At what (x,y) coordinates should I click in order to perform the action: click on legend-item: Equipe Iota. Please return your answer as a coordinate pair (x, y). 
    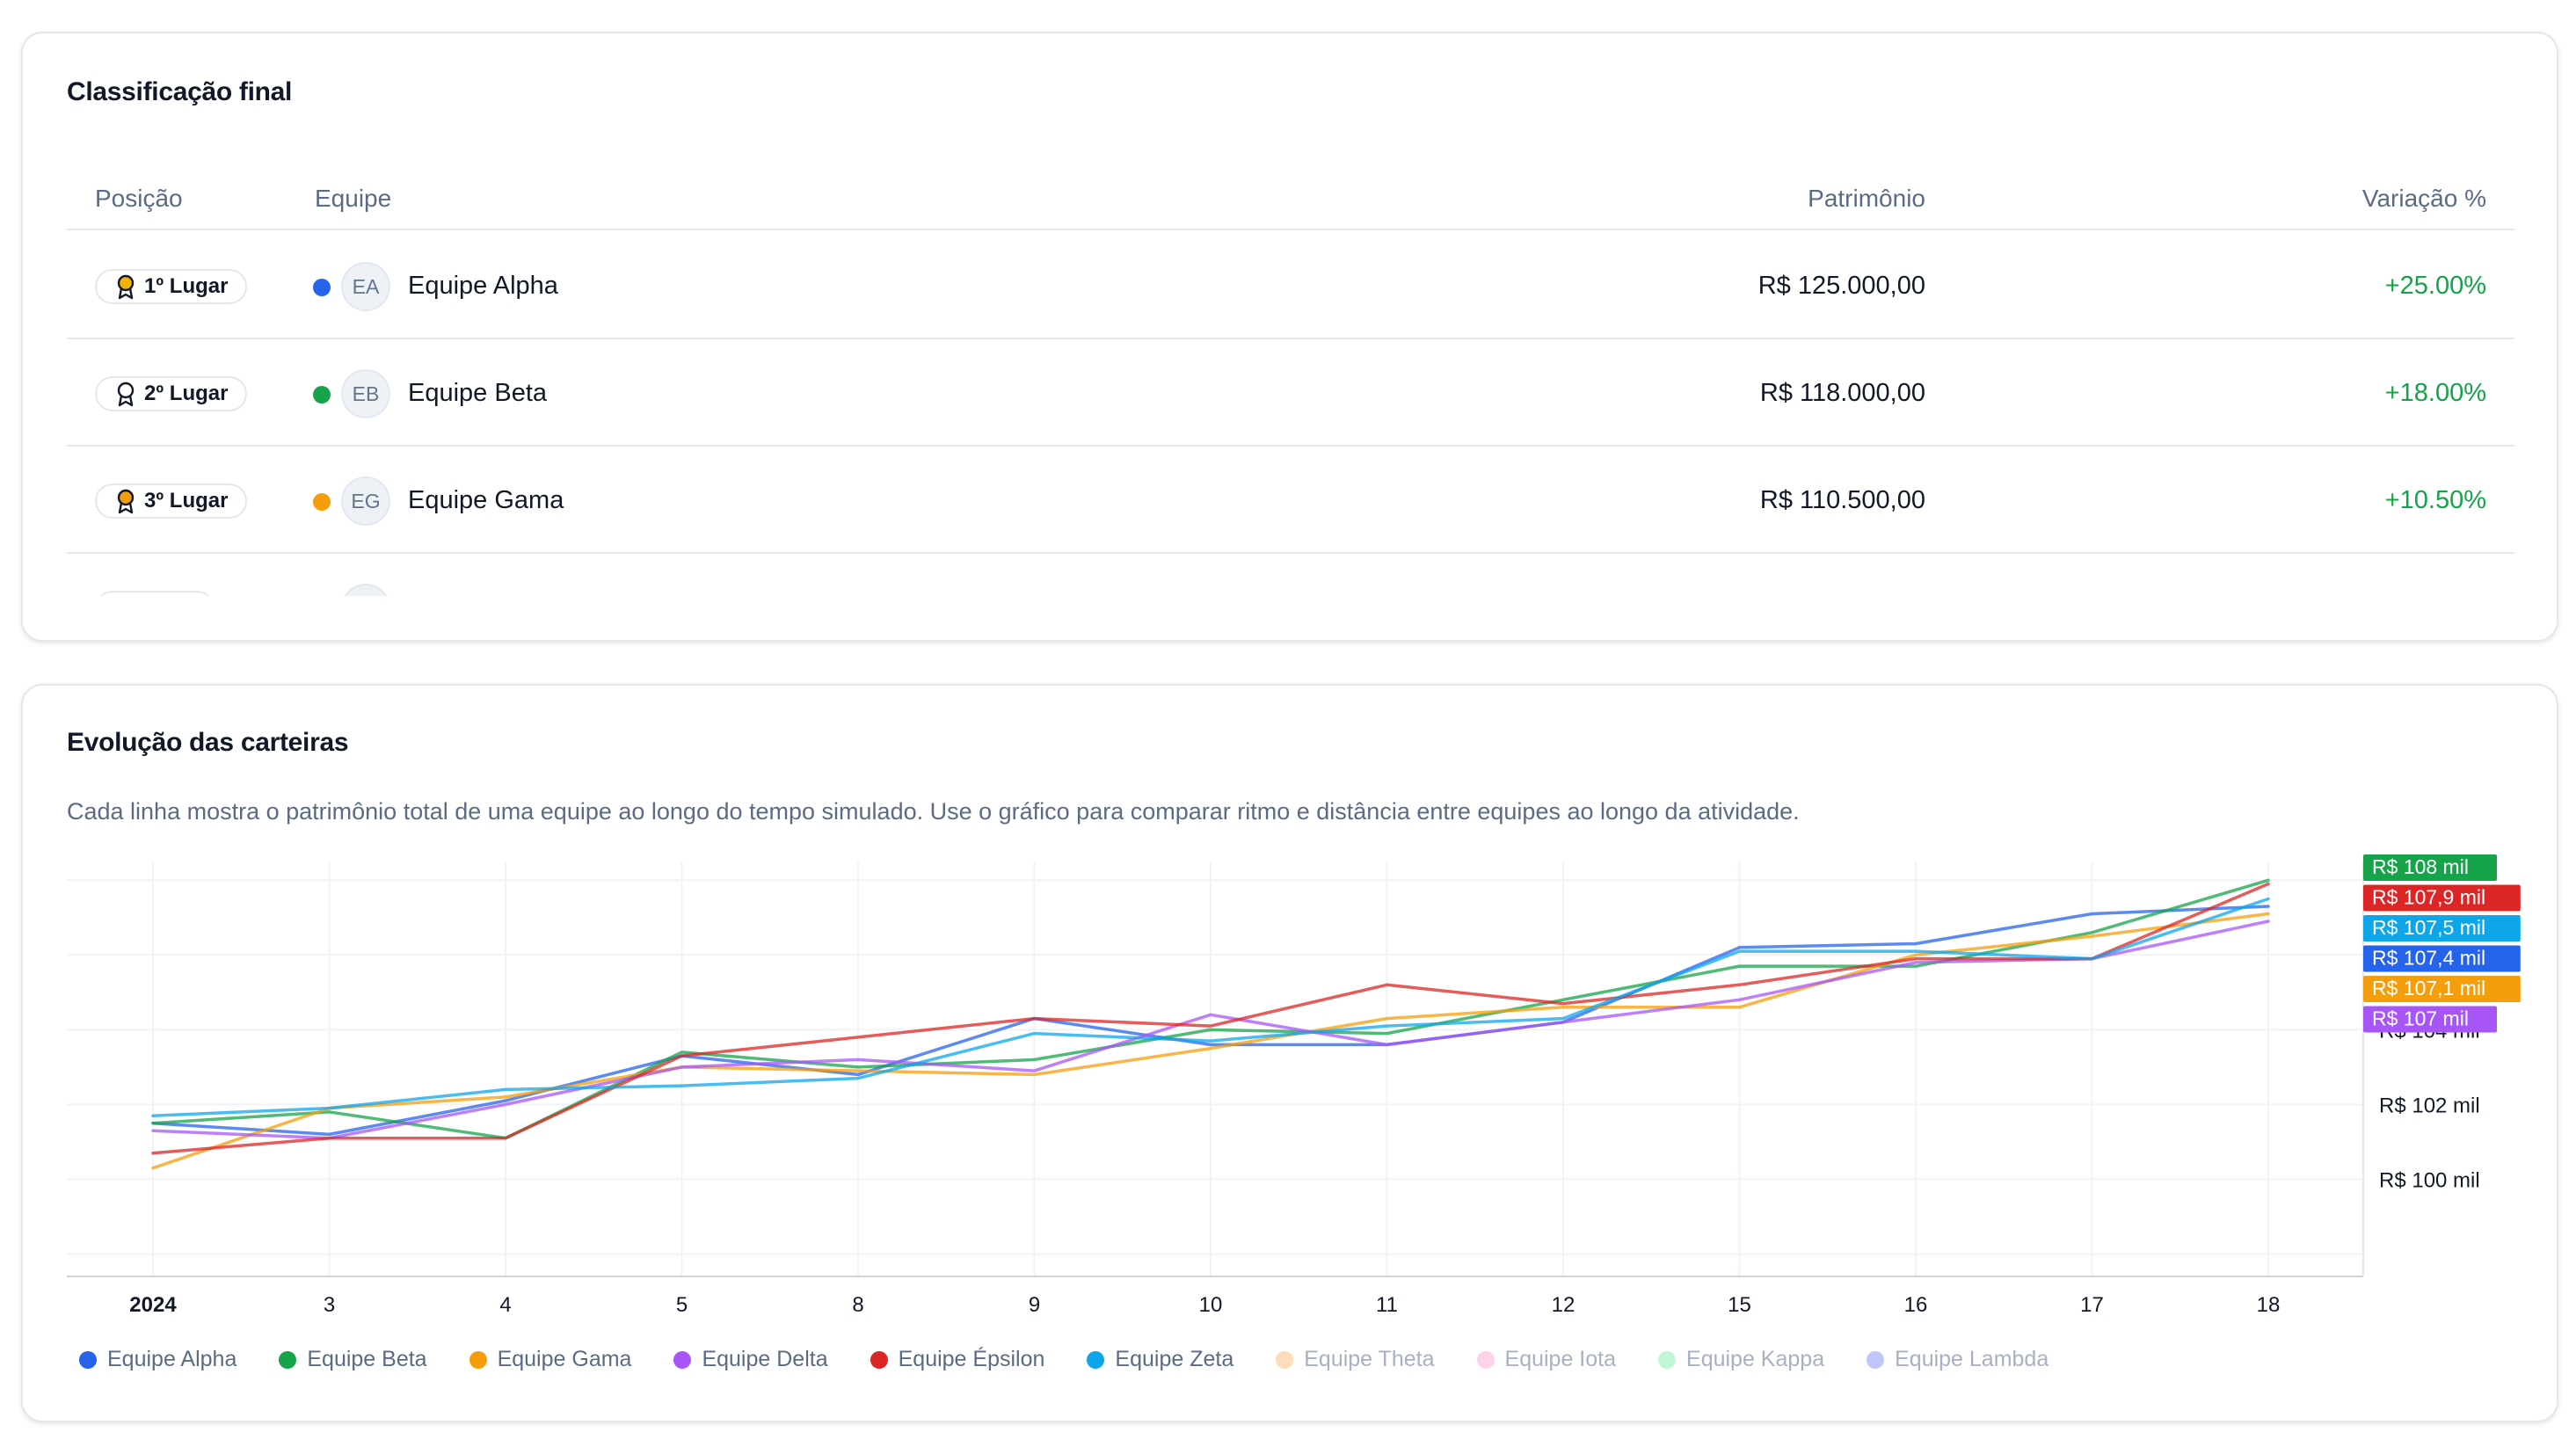
    Looking at the image, I should click on (1546, 1359).